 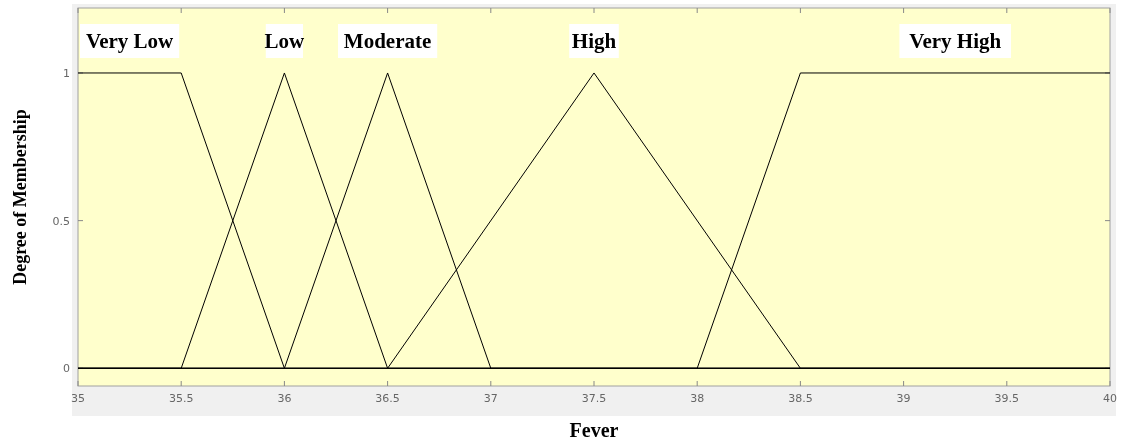 What do you see at coordinates (78, 398) in the screenshot?
I see `x-tick-label: 35` at bounding box center [78, 398].